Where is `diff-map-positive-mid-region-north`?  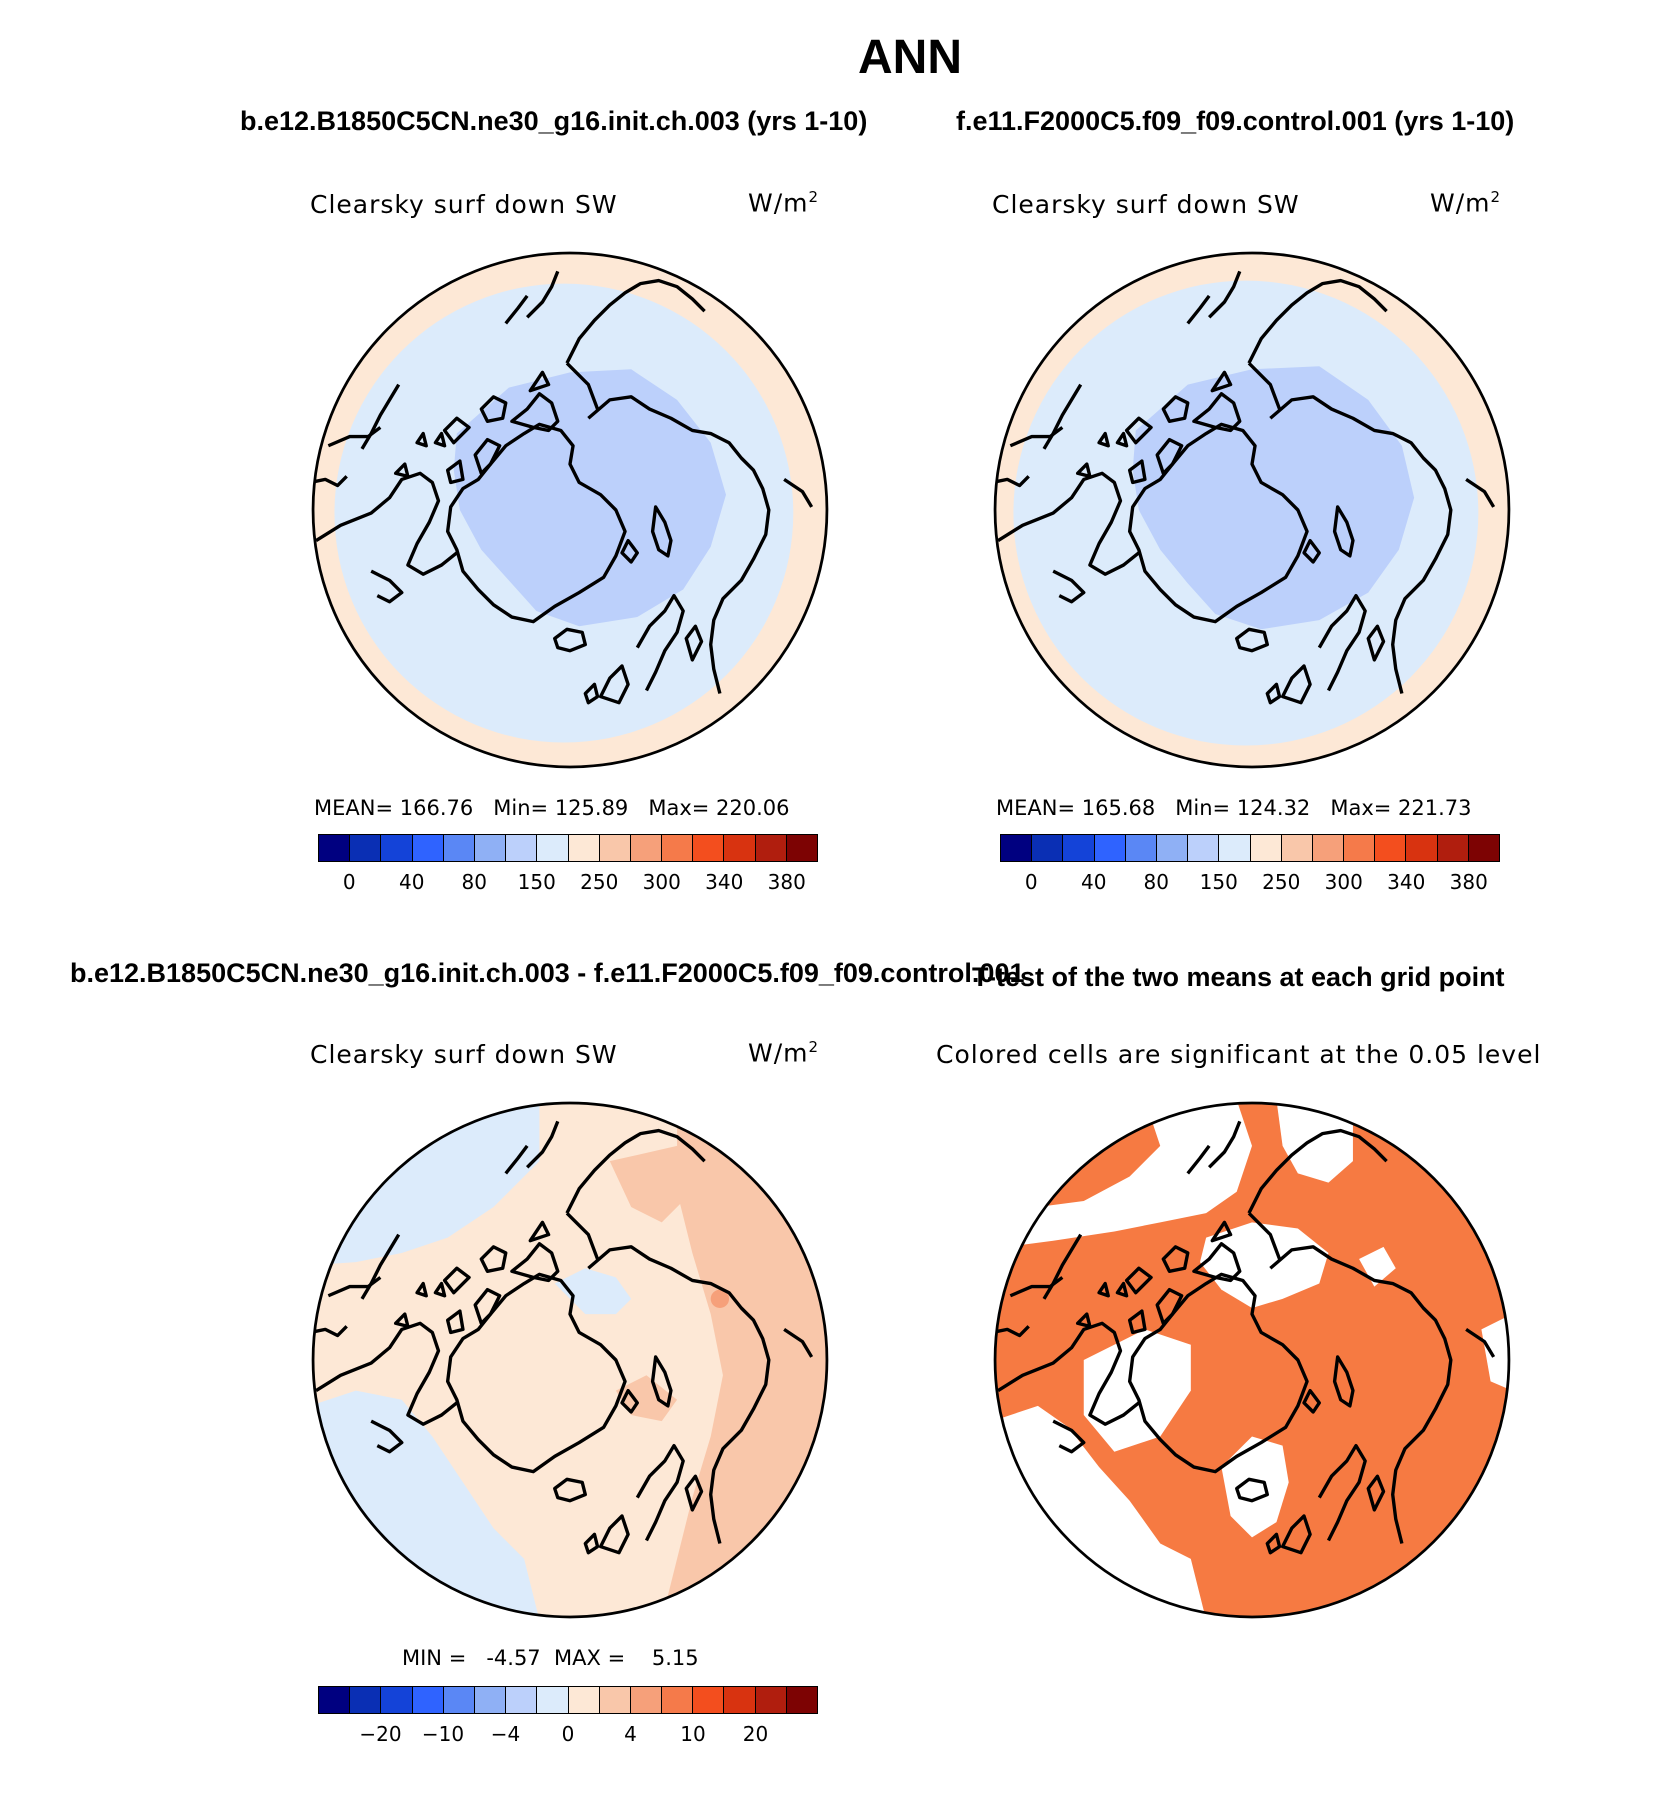 diff-map-positive-mid-region-north is located at coordinates (651, 1184).